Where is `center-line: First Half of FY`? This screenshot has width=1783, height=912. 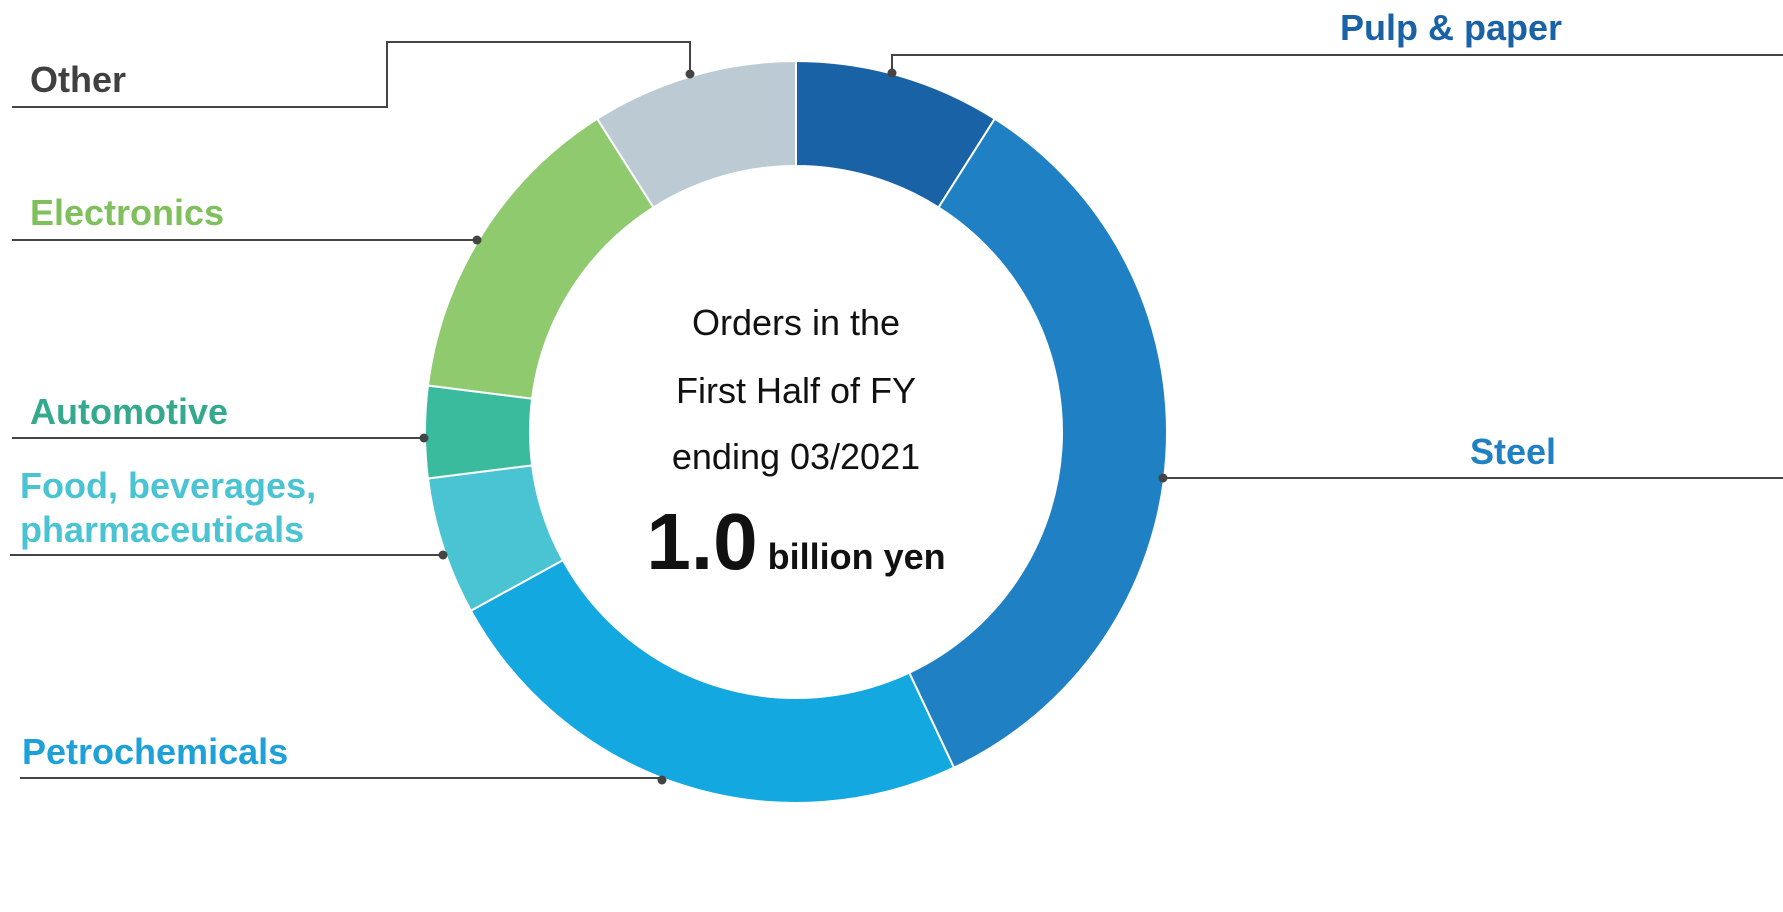 center-line: First Half of FY is located at coordinates (796, 390).